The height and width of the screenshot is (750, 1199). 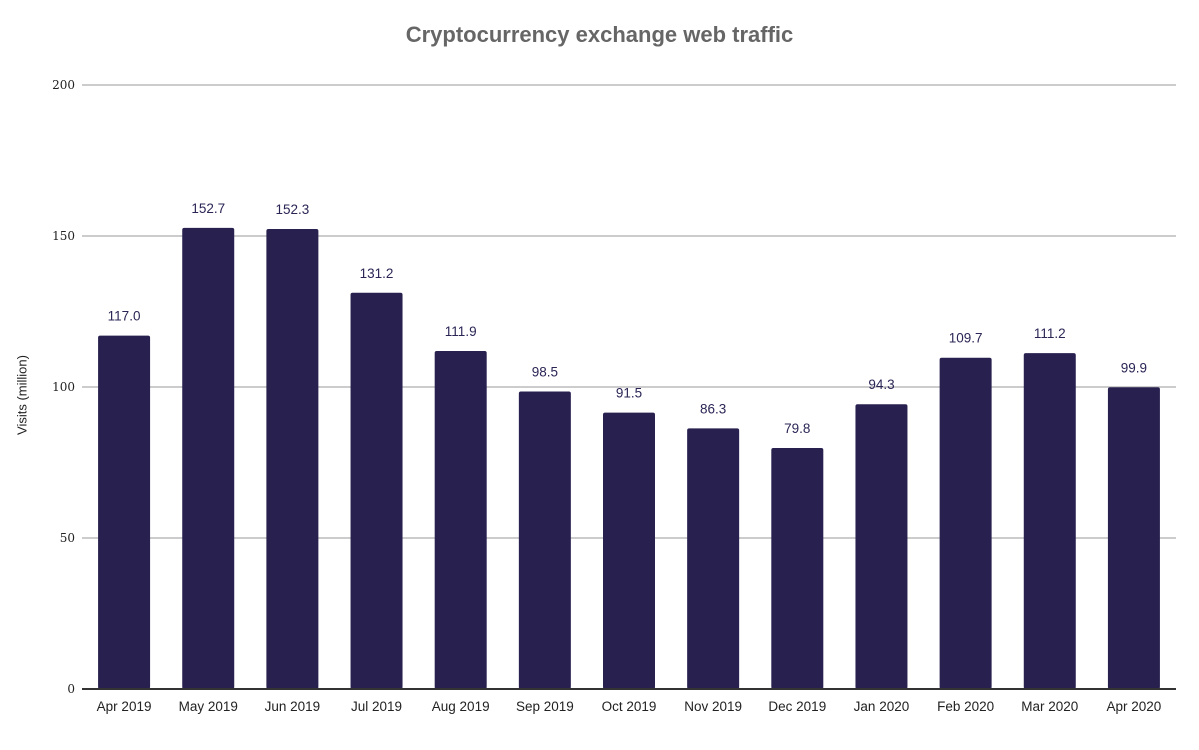 What do you see at coordinates (629, 706) in the screenshot?
I see `x-tick-label: Oct 2019` at bounding box center [629, 706].